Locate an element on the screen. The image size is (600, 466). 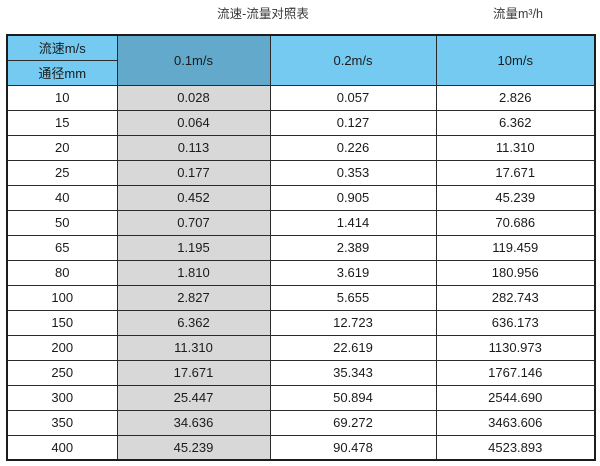
value-cell: 0.353 is located at coordinates (353, 172).